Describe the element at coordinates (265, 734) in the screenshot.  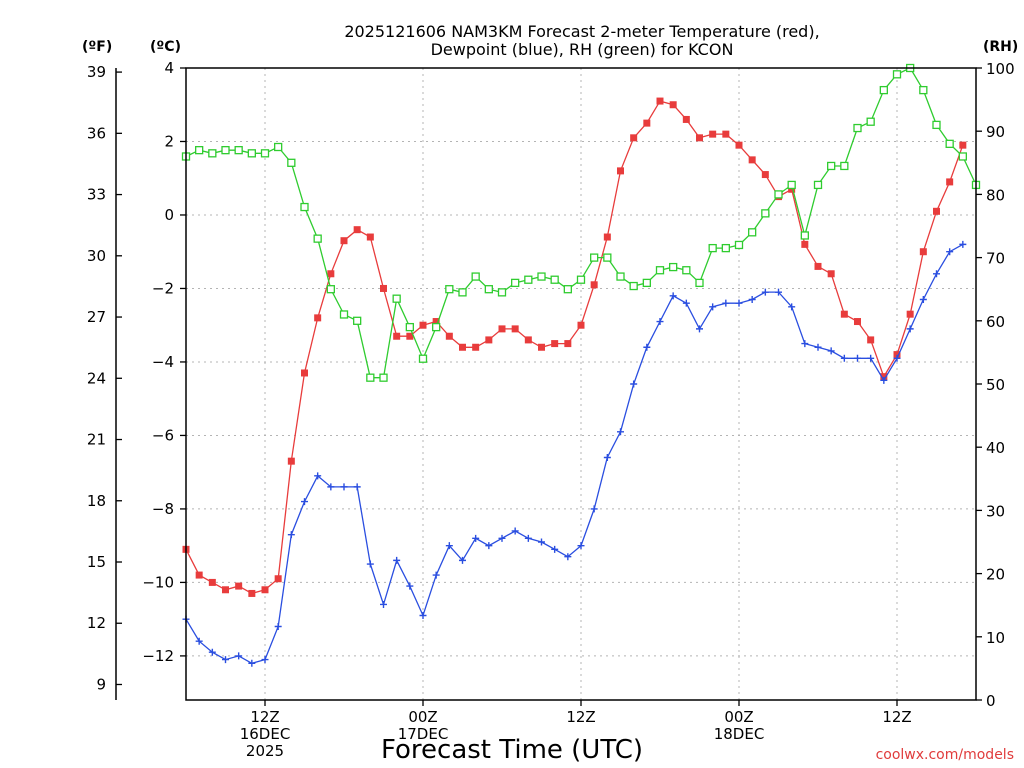
I see `time-tick-label: 16DEC` at that location.